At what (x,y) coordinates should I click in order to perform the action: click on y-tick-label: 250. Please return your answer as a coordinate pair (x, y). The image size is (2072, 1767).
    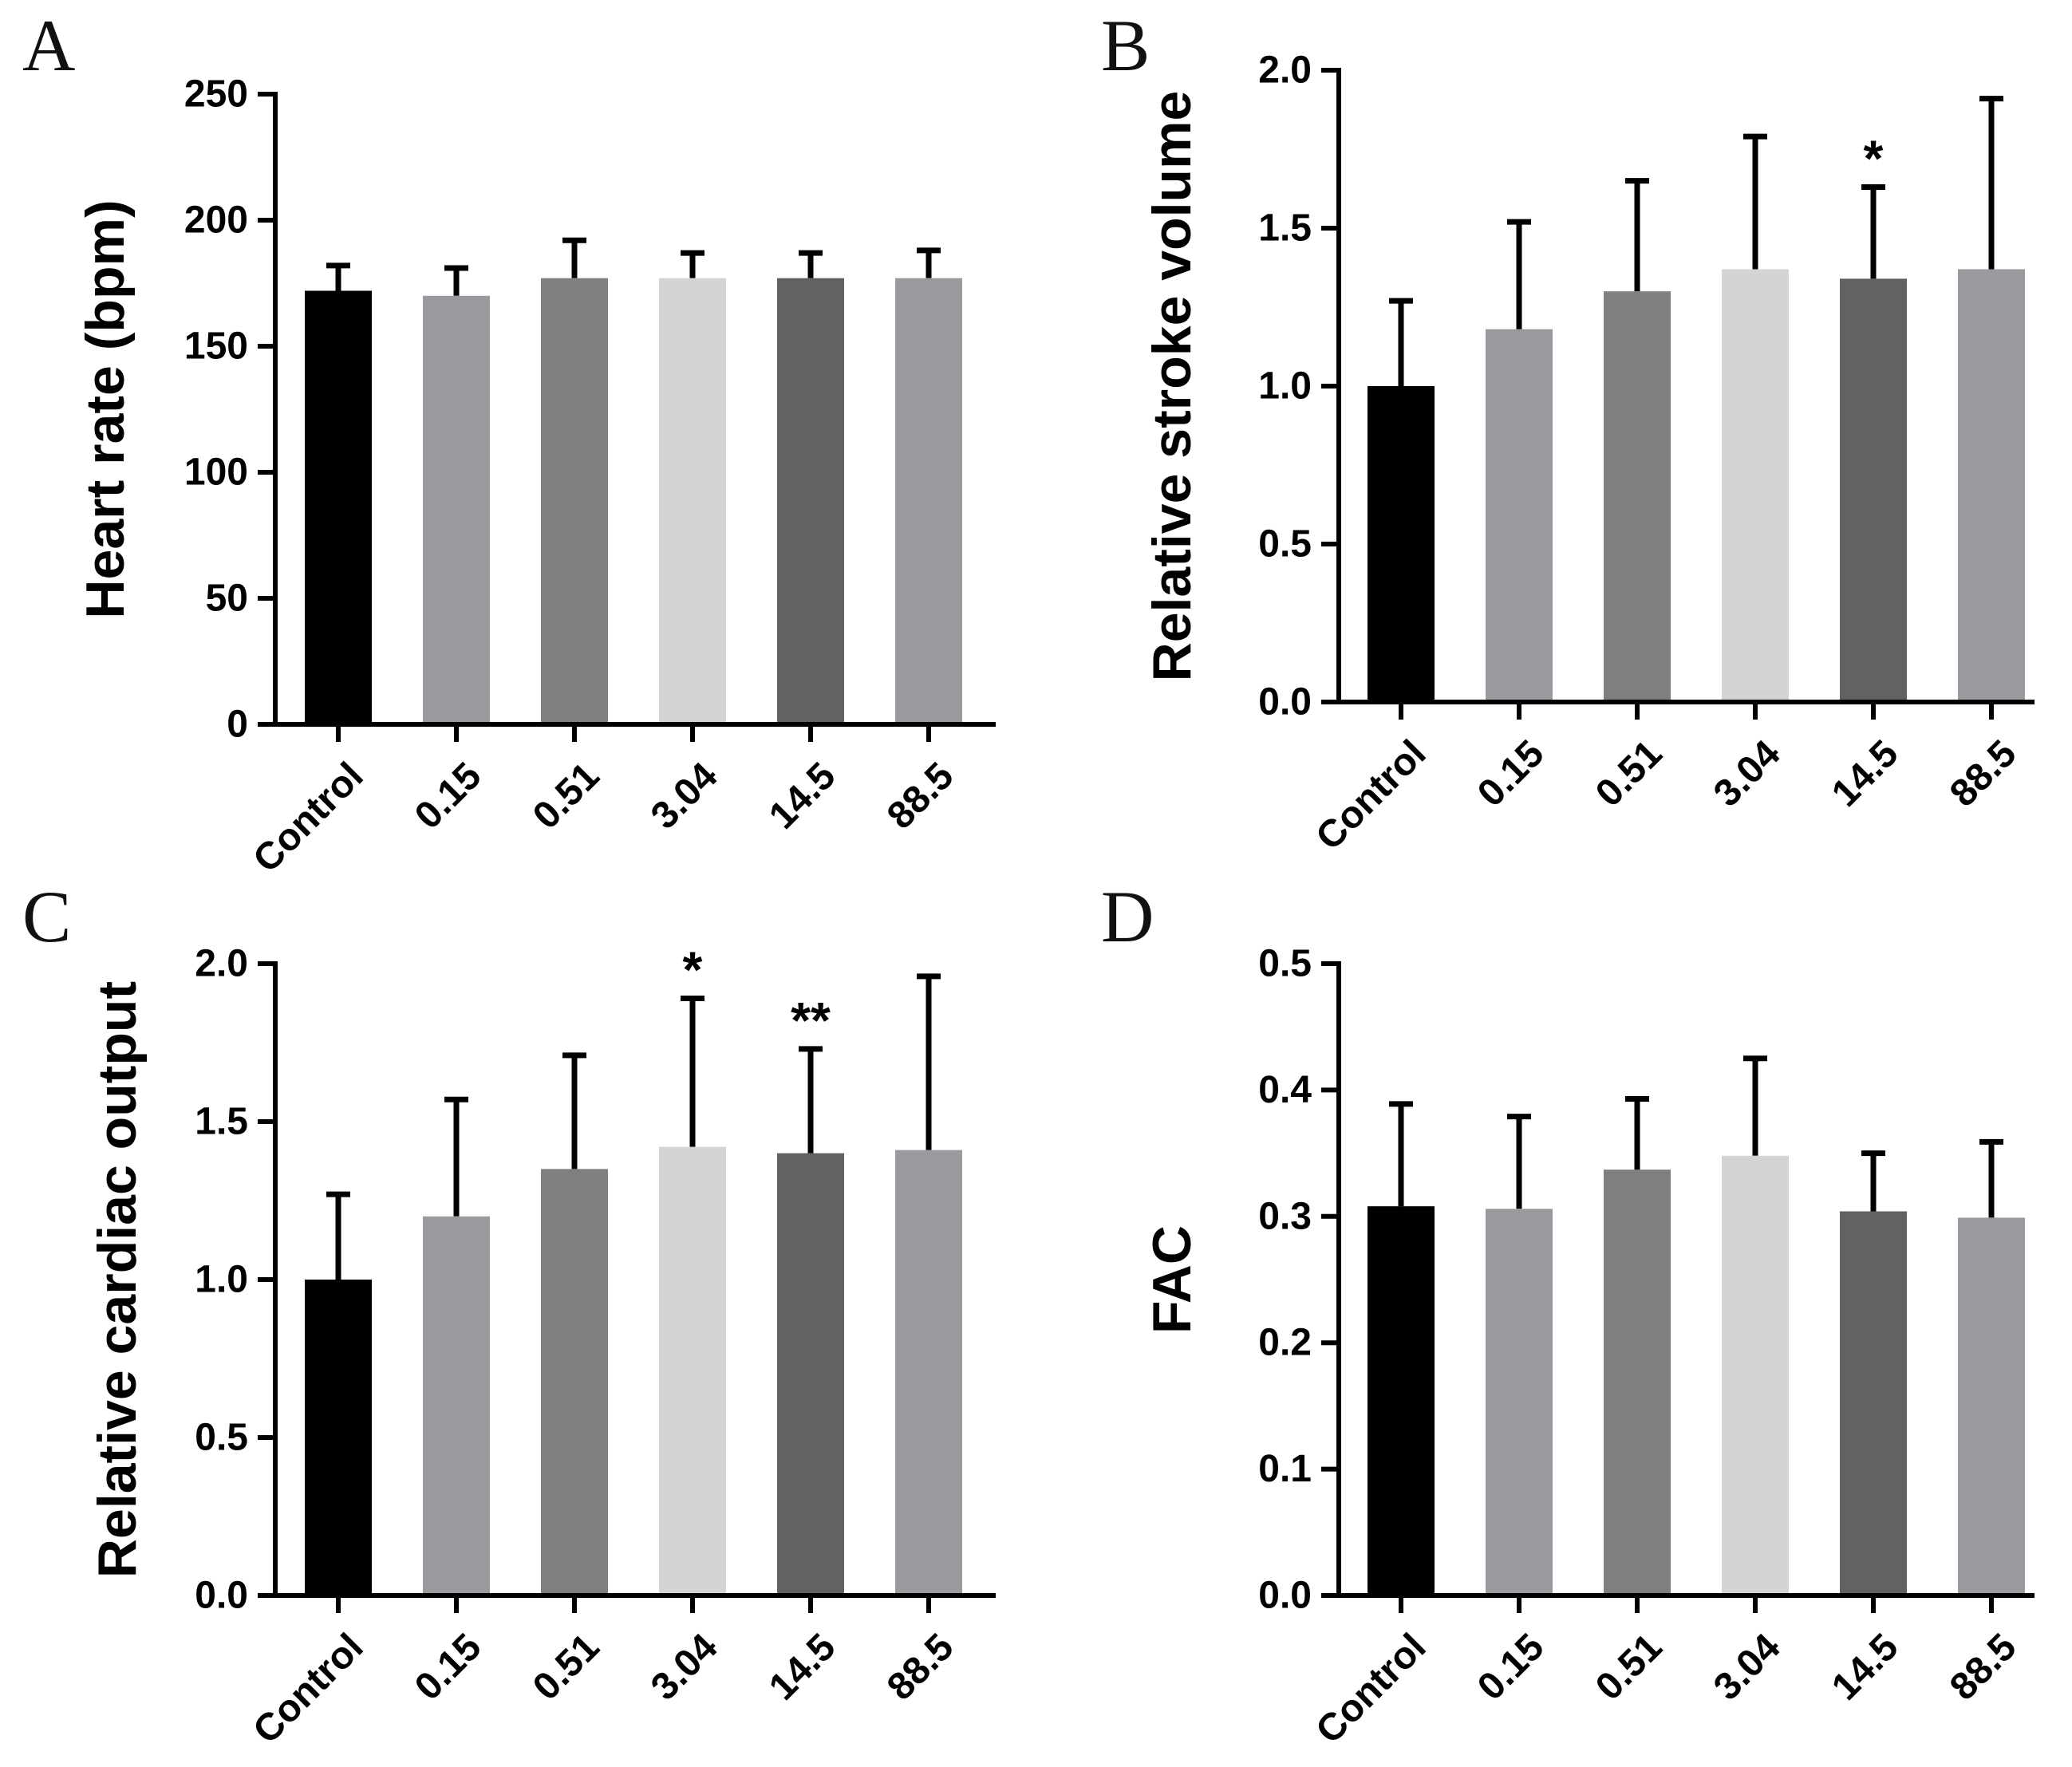
    Looking at the image, I should click on (216, 94).